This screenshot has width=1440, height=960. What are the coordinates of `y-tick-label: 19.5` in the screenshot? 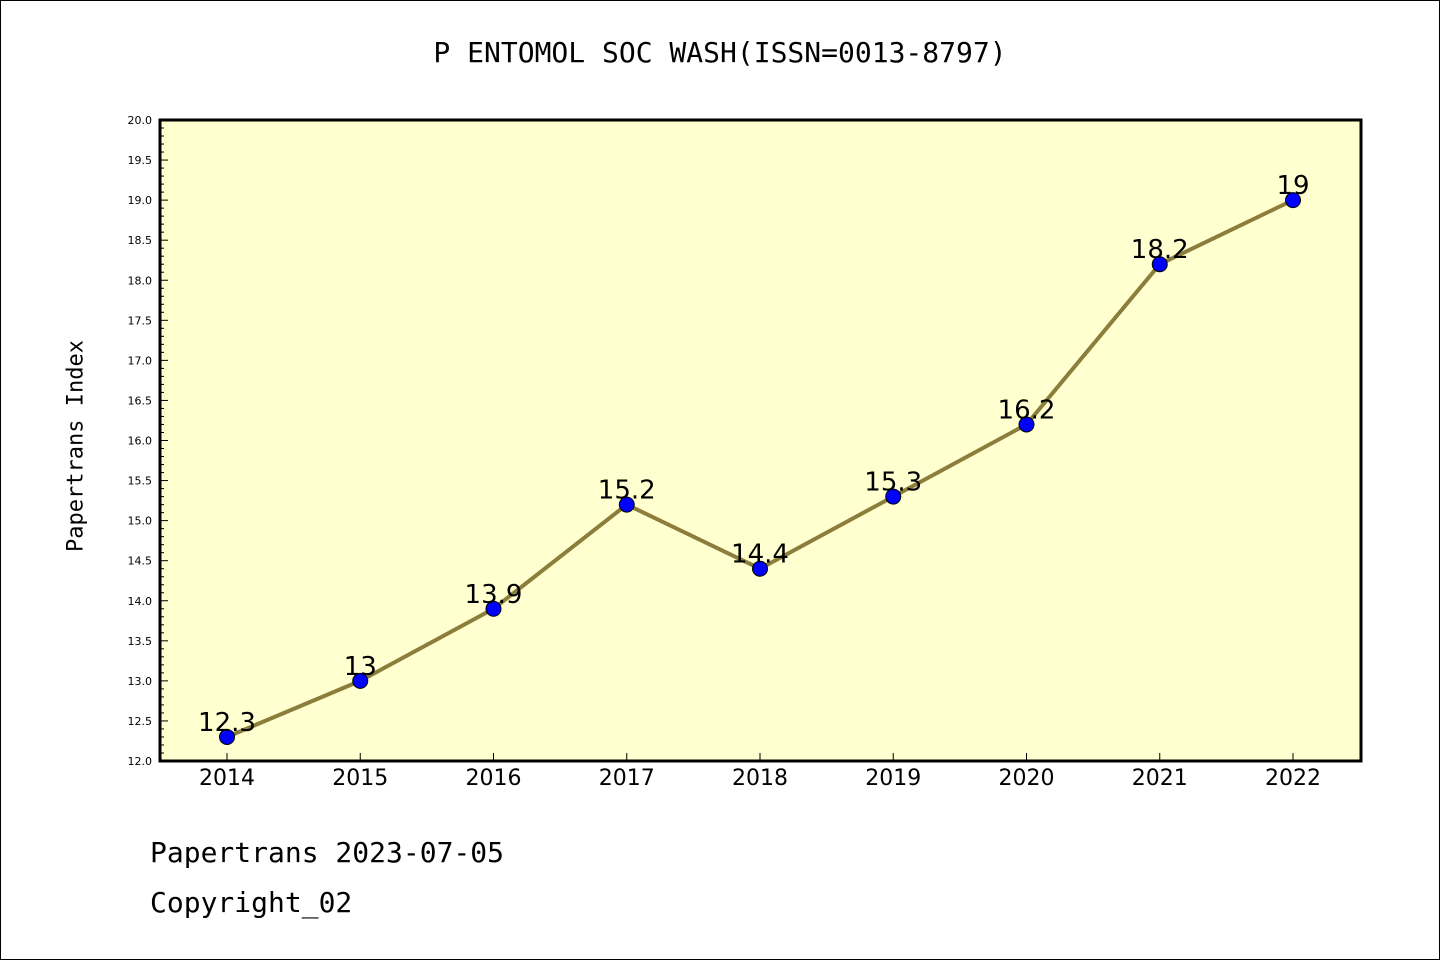 It's located at (140, 160).